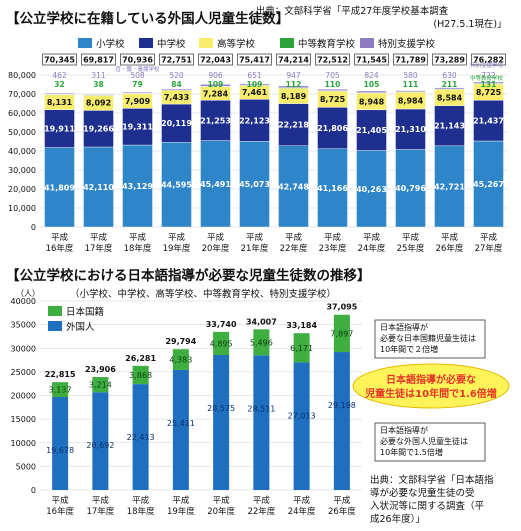  What do you see at coordinates (449, 75) in the screenshot?
I see `value-label: 630` at bounding box center [449, 75].